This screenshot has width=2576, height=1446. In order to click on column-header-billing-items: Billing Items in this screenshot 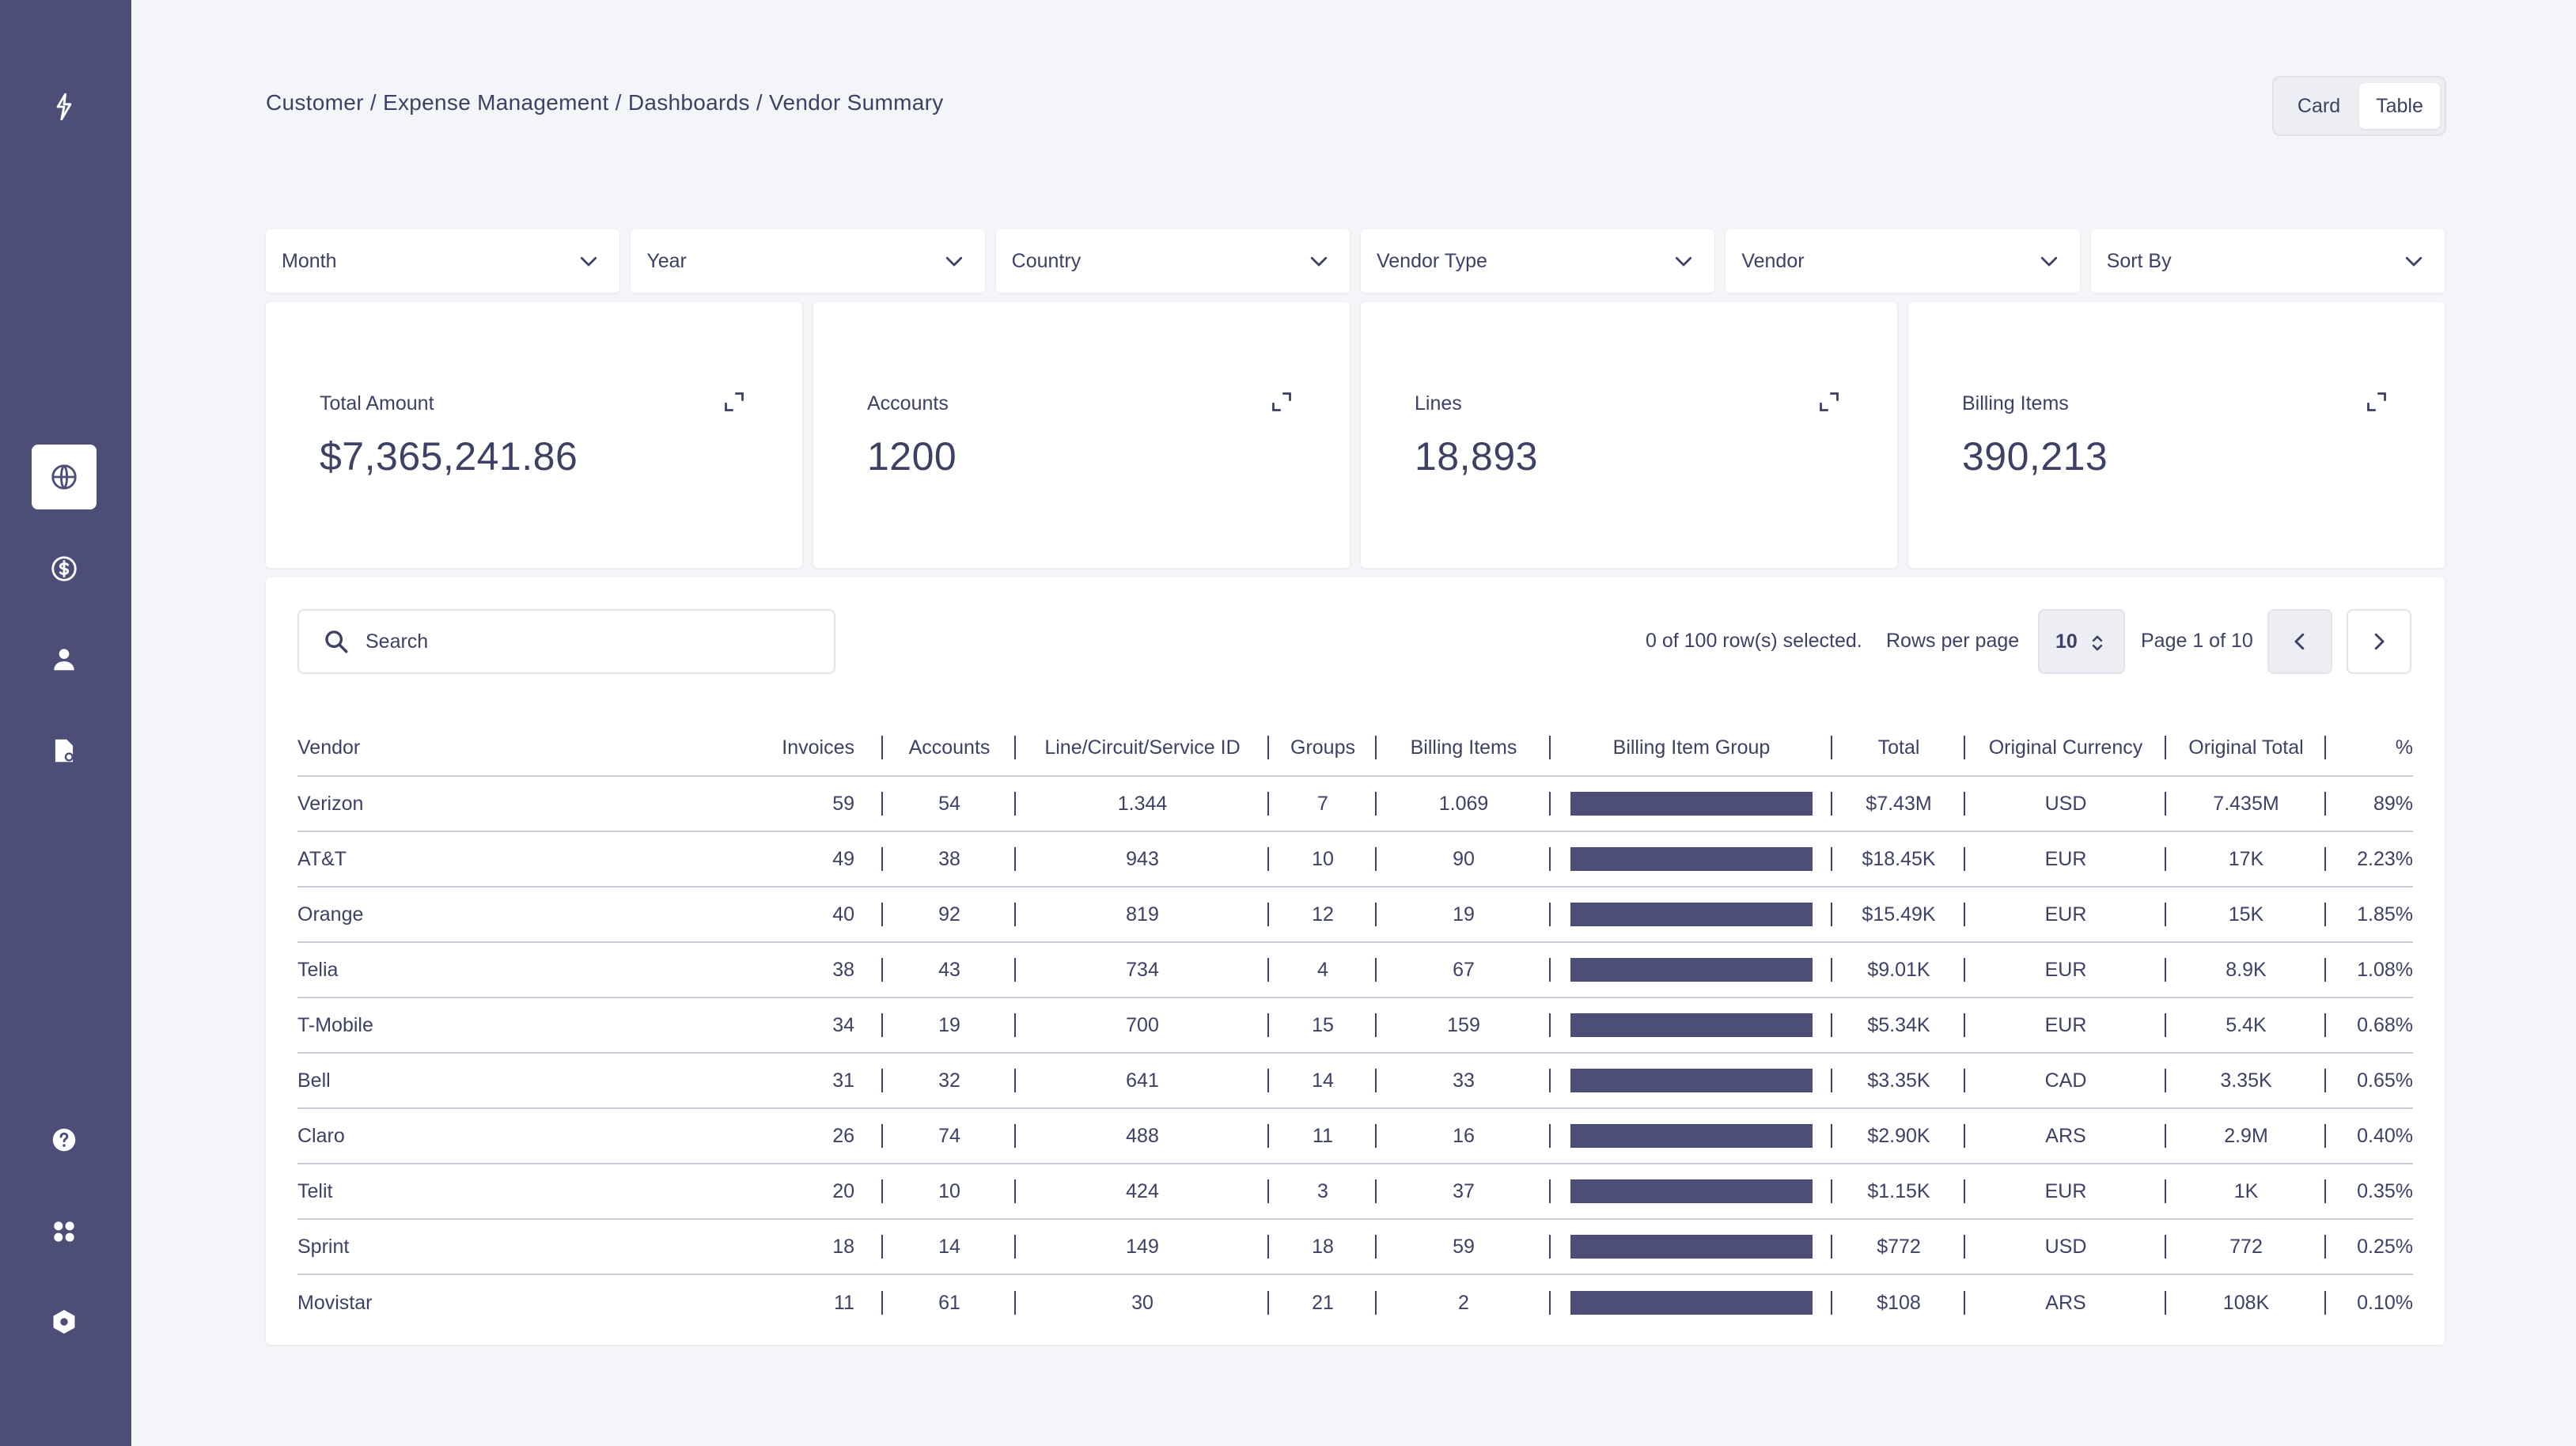, I will do `click(1464, 747)`.